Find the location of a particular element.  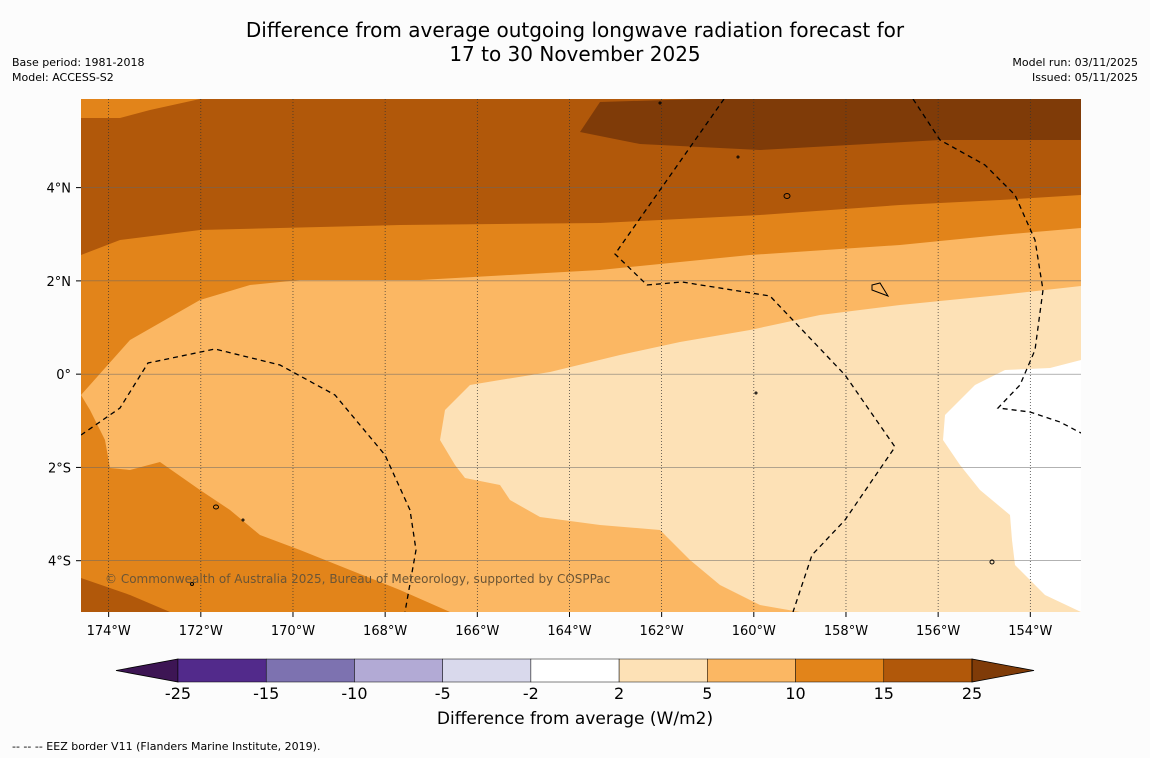

lon-tick-label: 170°W is located at coordinates (293, 631).